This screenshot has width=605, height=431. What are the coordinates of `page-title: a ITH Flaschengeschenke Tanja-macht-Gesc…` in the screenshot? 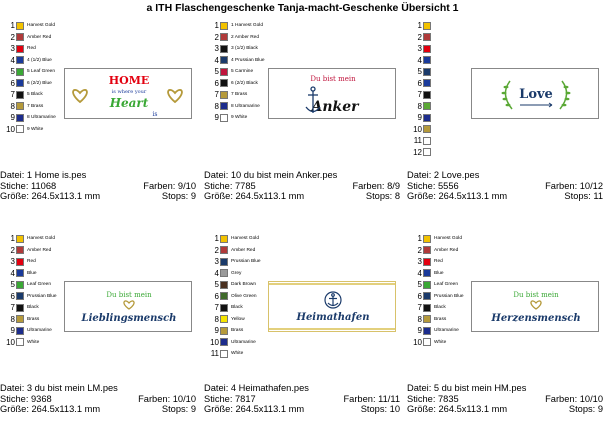 It's located at (302, 8).